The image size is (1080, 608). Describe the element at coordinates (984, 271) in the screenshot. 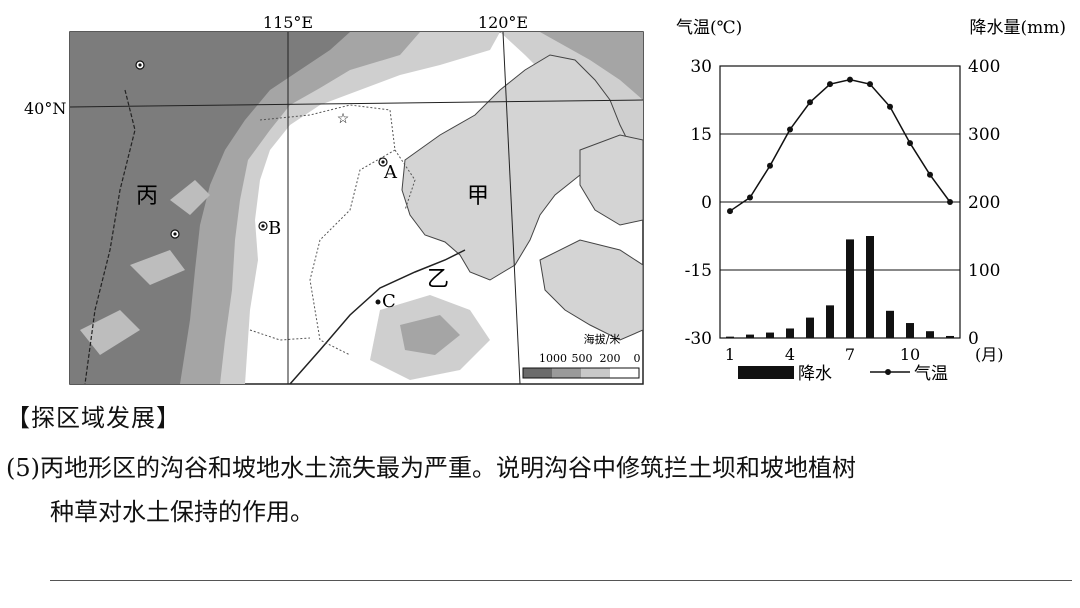

I see `y-right-tick-label: 100` at that location.